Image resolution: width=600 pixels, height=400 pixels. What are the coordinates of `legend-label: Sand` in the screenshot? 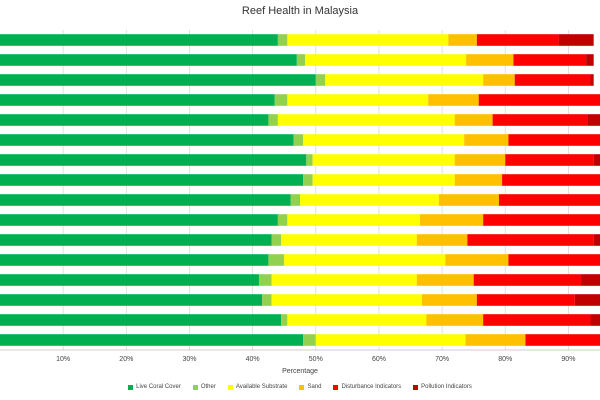 It's located at (314, 387).